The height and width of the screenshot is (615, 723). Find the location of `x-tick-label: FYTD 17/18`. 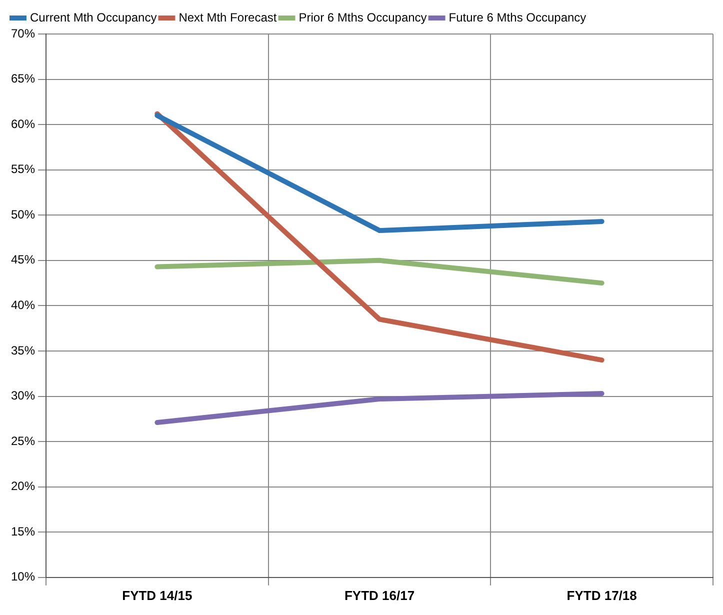

x-tick-label: FYTD 17/18 is located at coordinates (601, 595).